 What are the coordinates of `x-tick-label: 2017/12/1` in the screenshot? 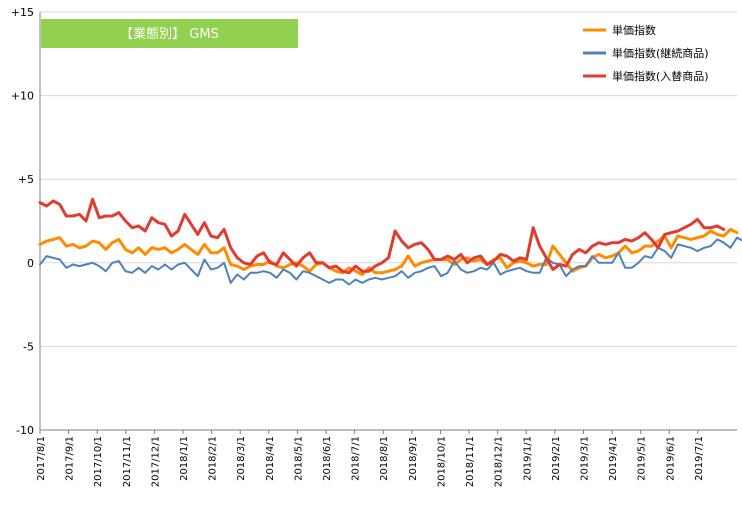 It's located at (155, 461).